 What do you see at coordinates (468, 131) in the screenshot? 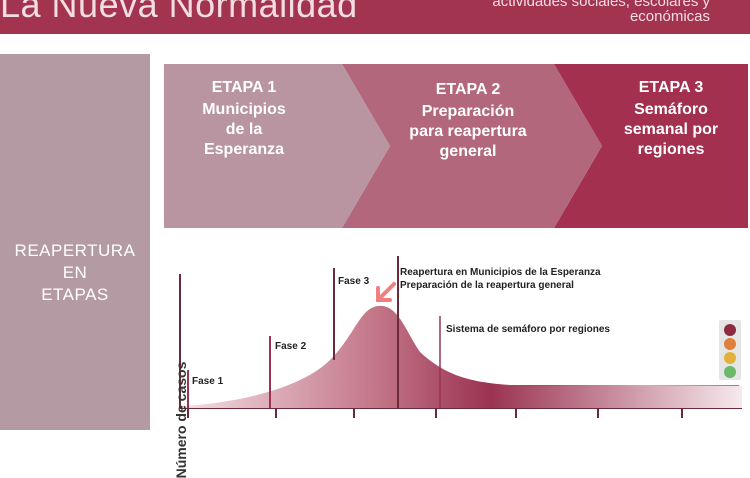
I see `stage-2-desc-line: para reapertura` at bounding box center [468, 131].